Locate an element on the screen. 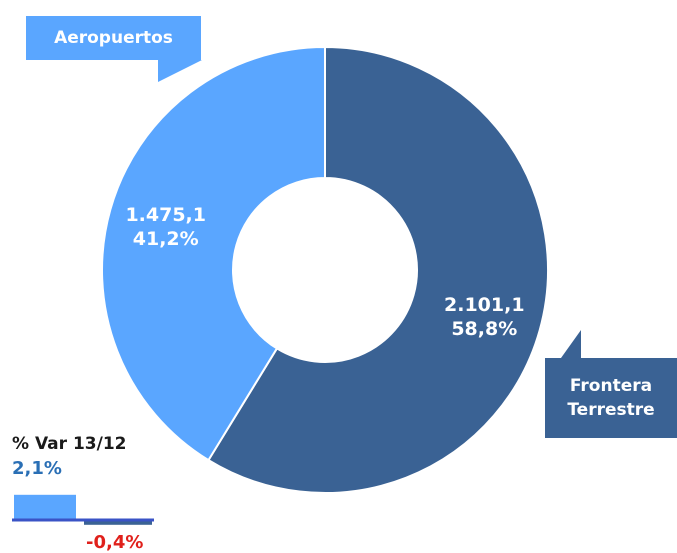 This screenshot has height=553, width=677. callout-land-line1: Frontera is located at coordinates (611, 386).